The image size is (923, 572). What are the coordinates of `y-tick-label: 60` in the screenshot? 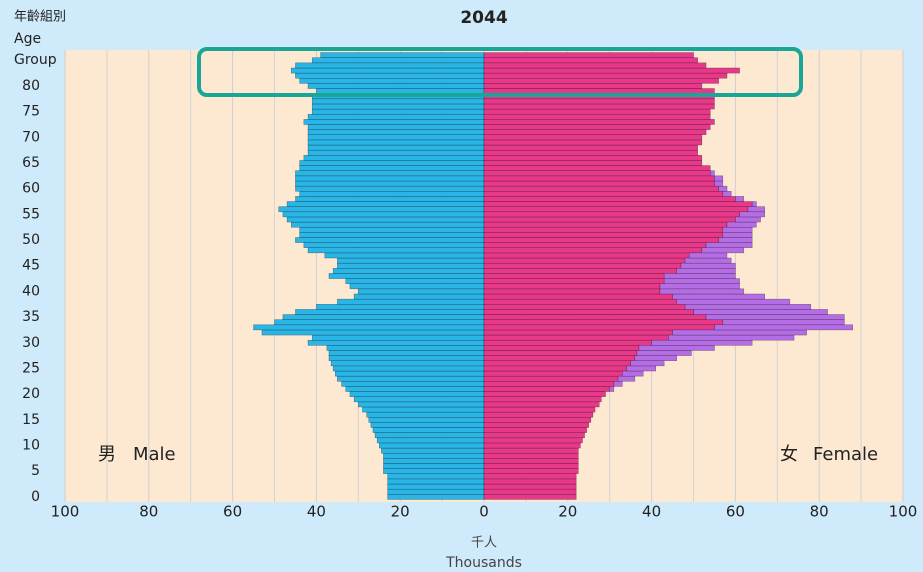 It's located at (31, 189).